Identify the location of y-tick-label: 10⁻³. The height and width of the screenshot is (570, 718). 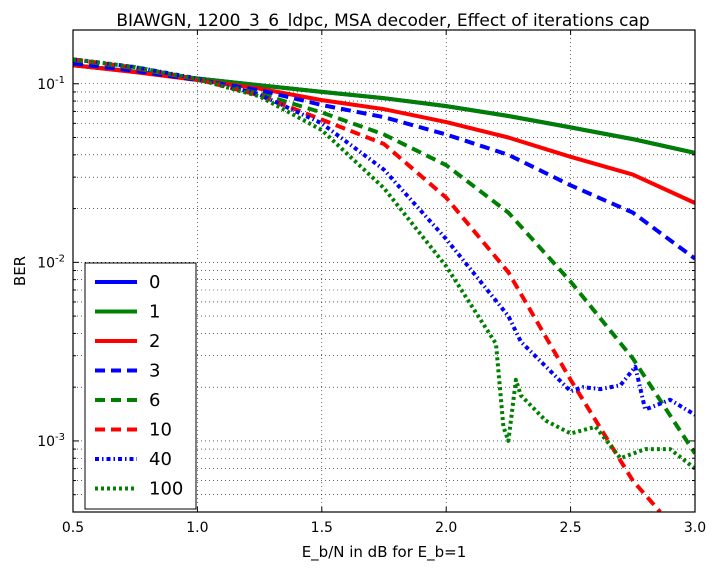
(51, 441).